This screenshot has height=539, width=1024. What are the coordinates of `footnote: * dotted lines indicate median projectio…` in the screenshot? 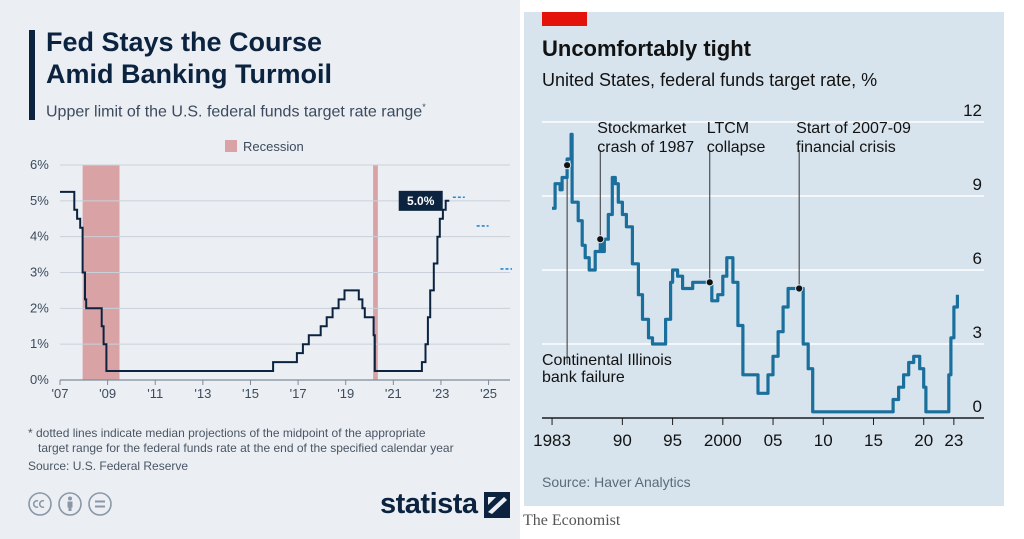 It's located at (270, 441).